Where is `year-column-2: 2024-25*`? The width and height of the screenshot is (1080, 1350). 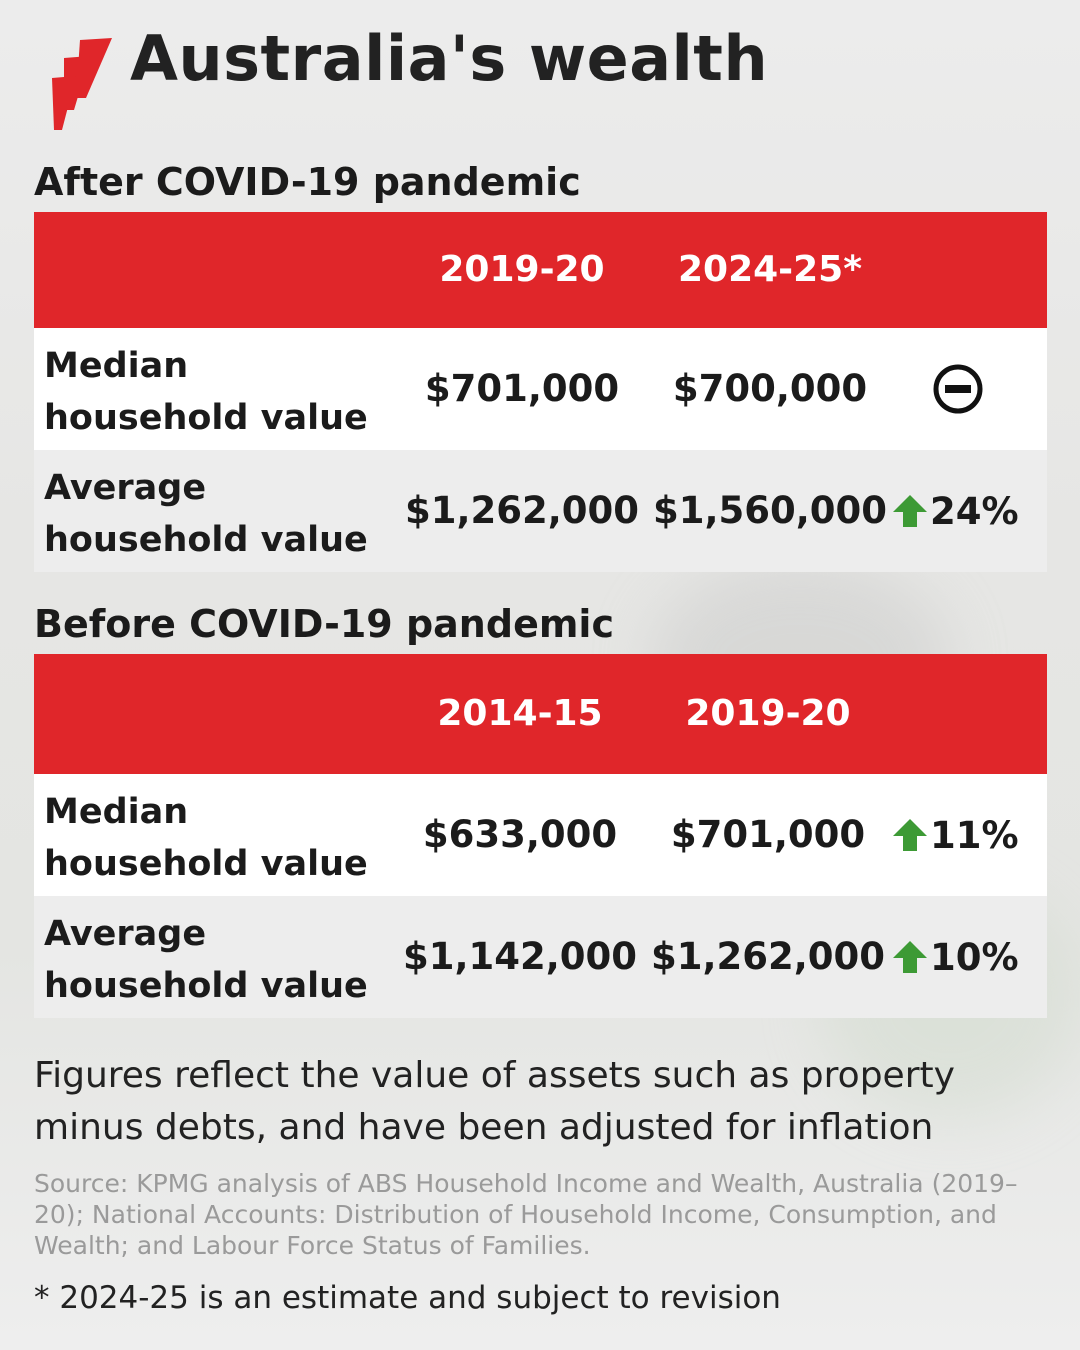 year-column-2: 2024-25* is located at coordinates (770, 269).